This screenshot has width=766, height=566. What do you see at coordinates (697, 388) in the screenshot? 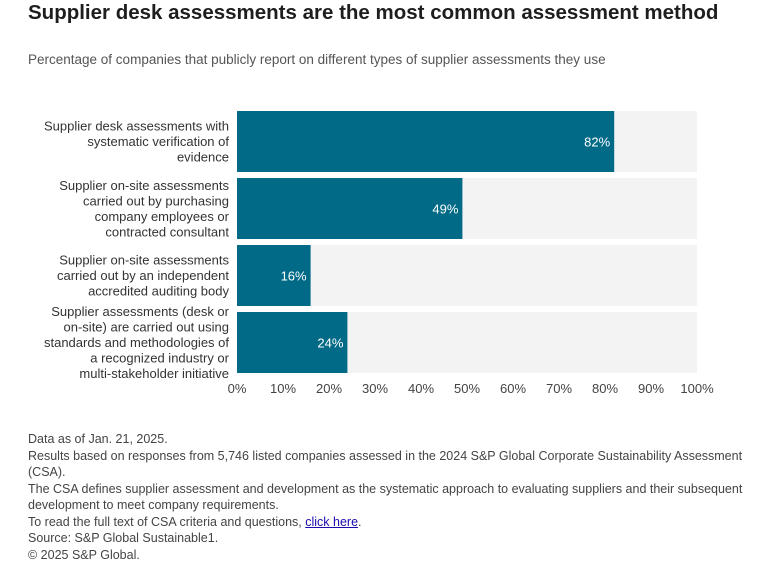
I see `x-tick-label: 100%` at bounding box center [697, 388].